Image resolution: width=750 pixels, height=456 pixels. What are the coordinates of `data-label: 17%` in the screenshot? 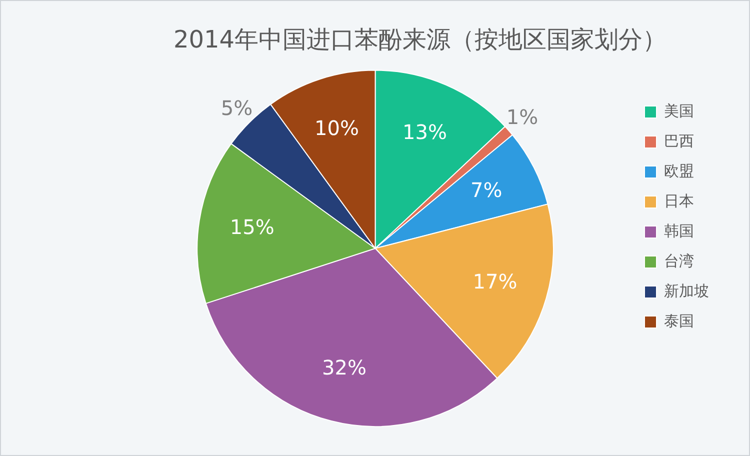 It's located at (495, 281).